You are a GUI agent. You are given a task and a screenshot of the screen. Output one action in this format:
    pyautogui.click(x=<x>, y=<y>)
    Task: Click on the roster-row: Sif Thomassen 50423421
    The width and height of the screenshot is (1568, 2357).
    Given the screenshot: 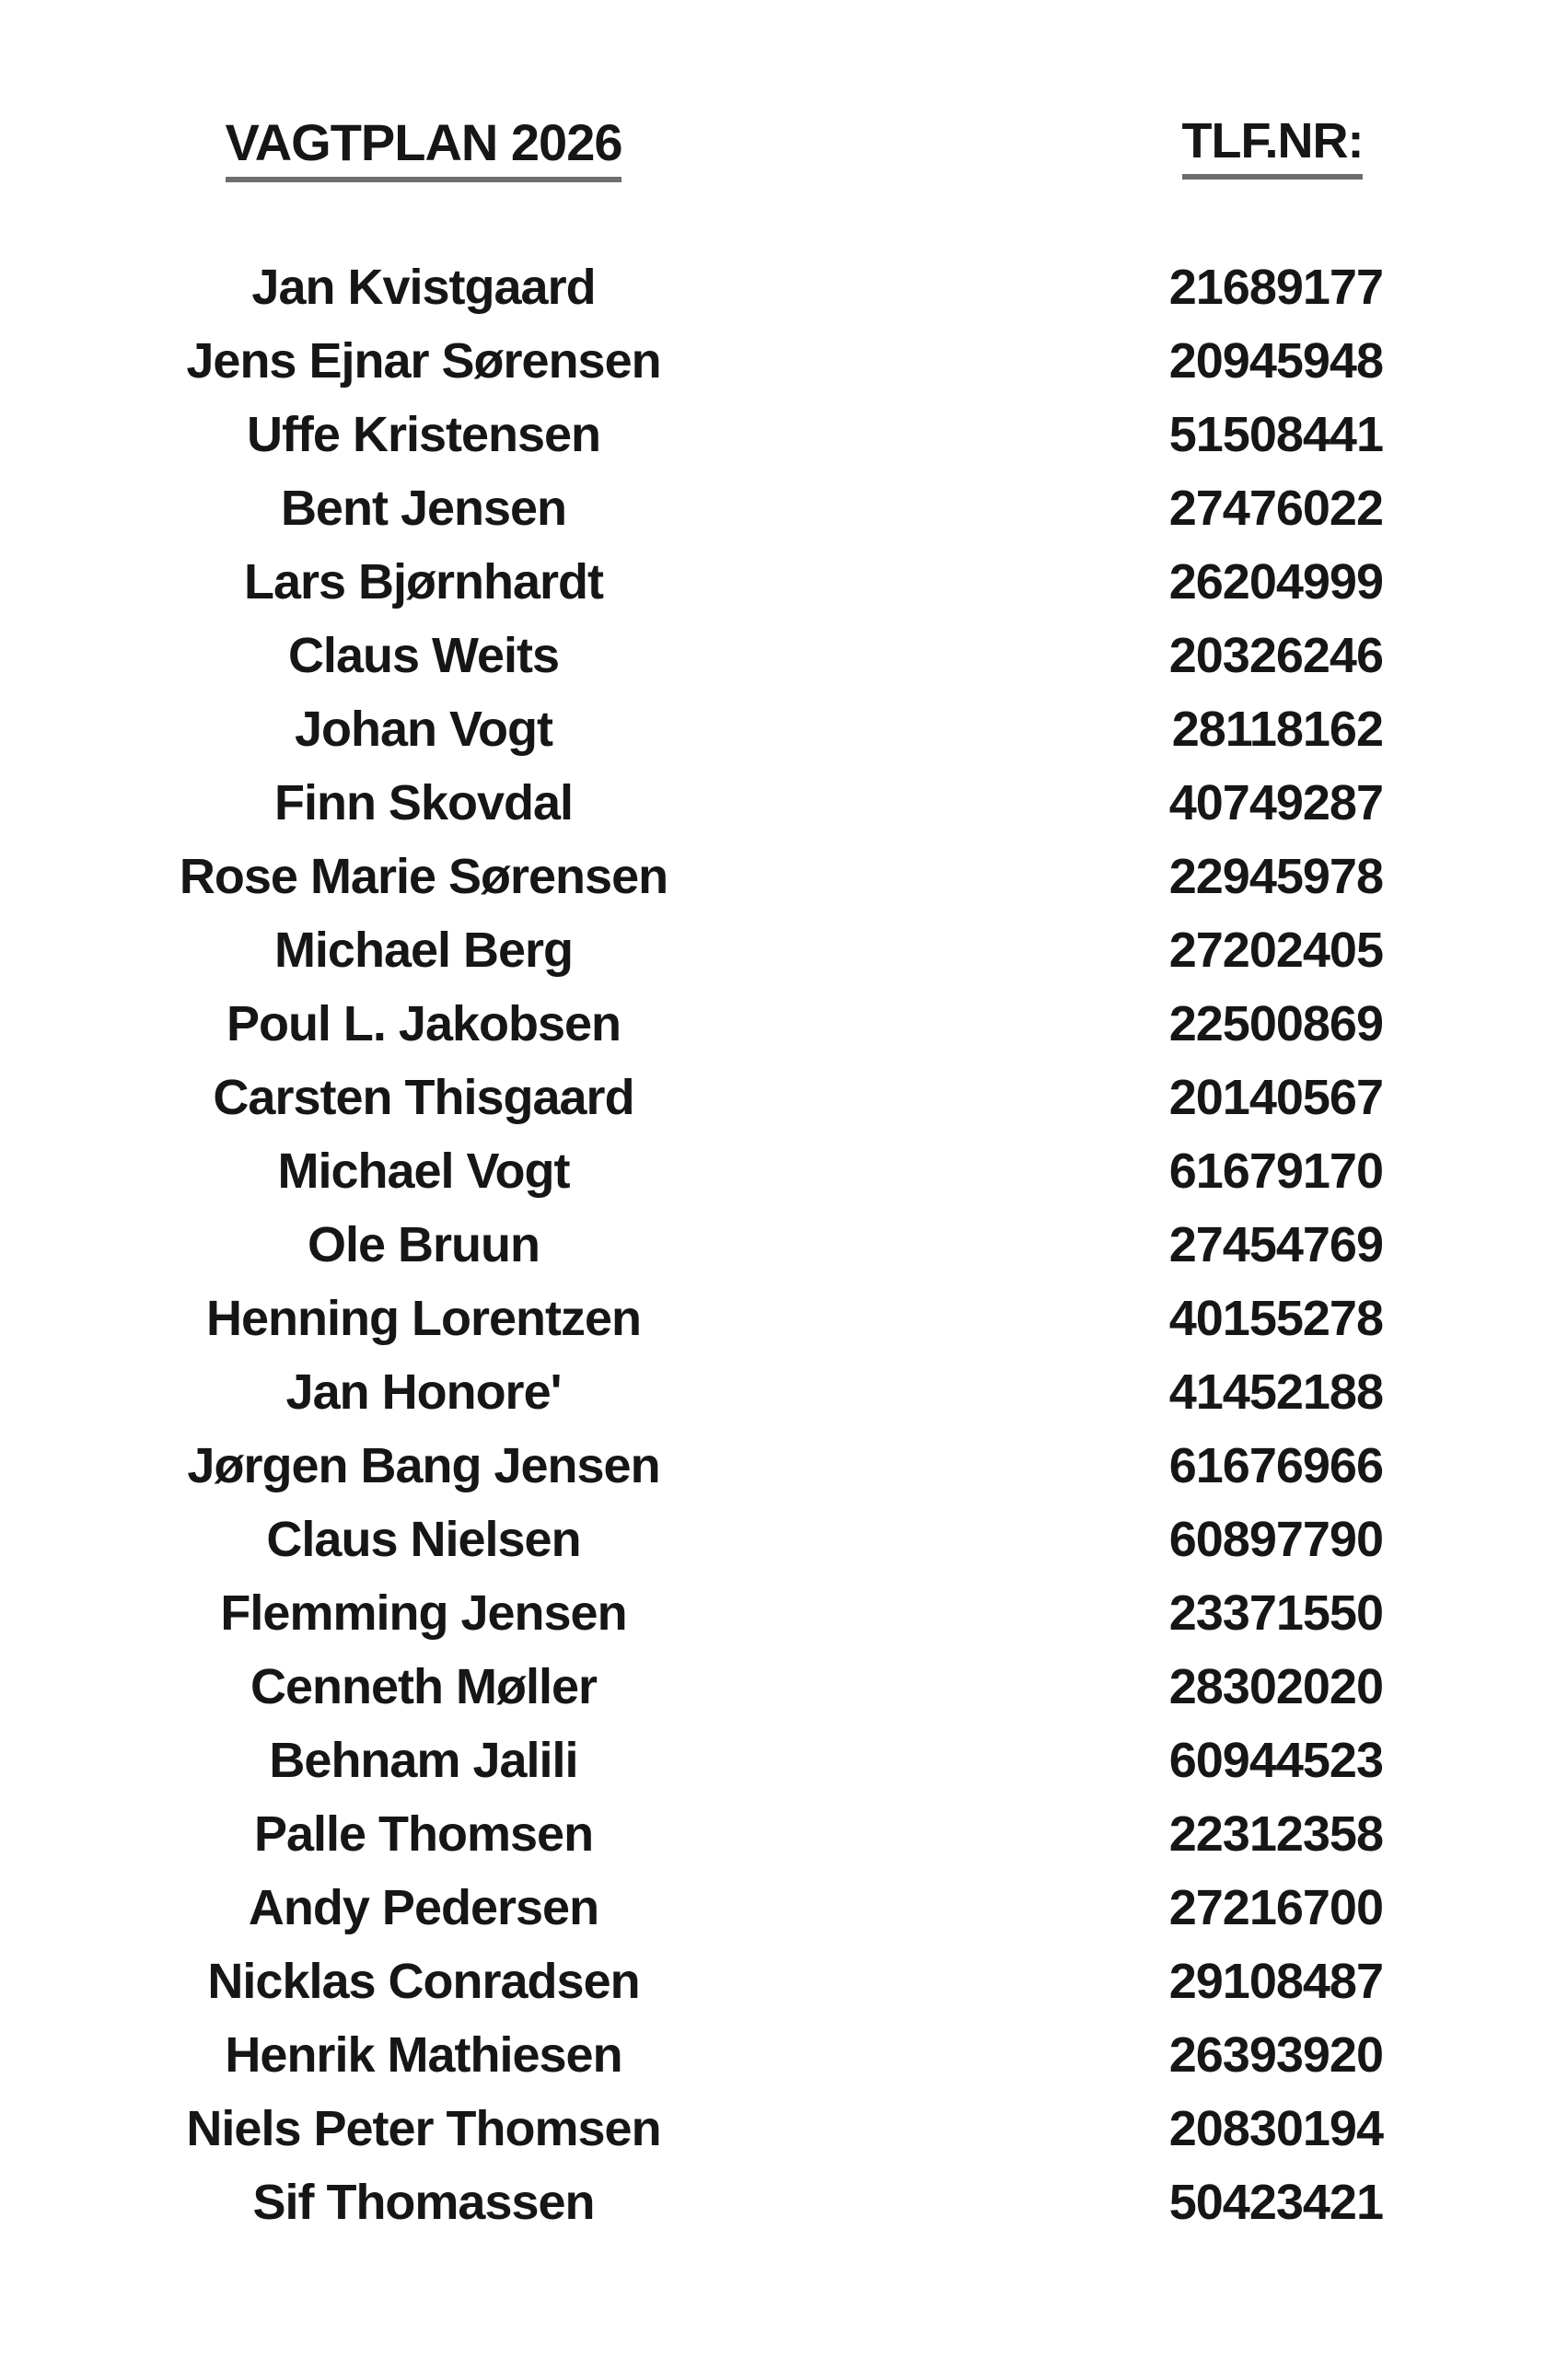 What is the action you would take?
    pyautogui.click(x=784, y=2202)
    